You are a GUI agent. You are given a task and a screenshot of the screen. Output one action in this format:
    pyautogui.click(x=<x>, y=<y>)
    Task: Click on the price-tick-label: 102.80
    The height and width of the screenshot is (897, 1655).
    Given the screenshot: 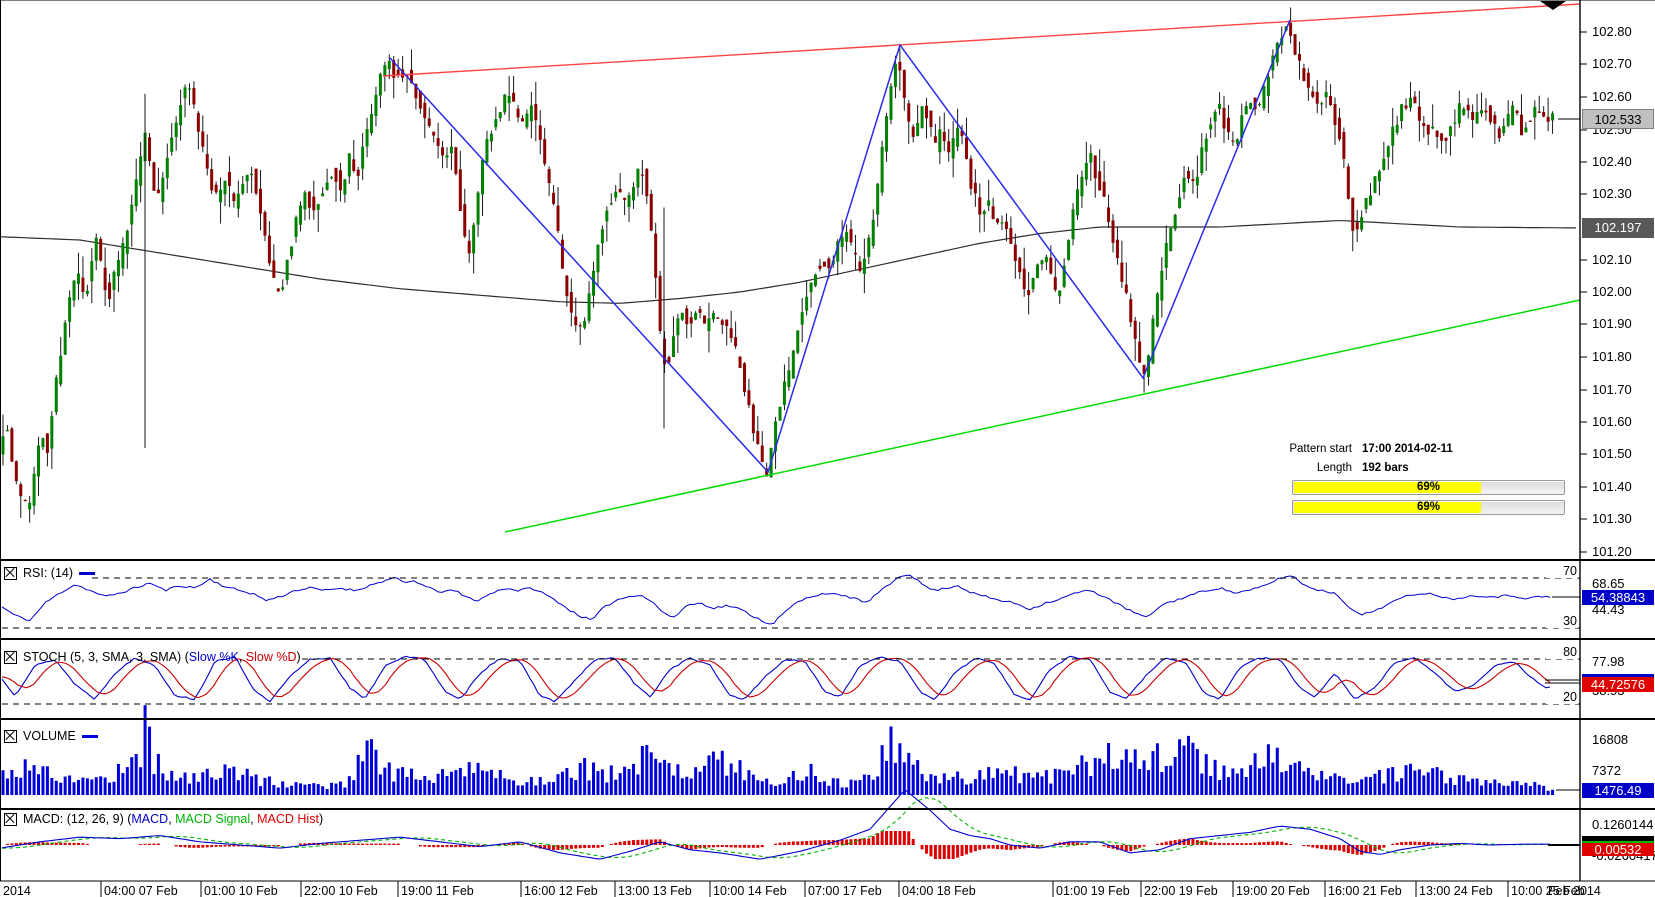 What is the action you would take?
    pyautogui.click(x=1612, y=31)
    